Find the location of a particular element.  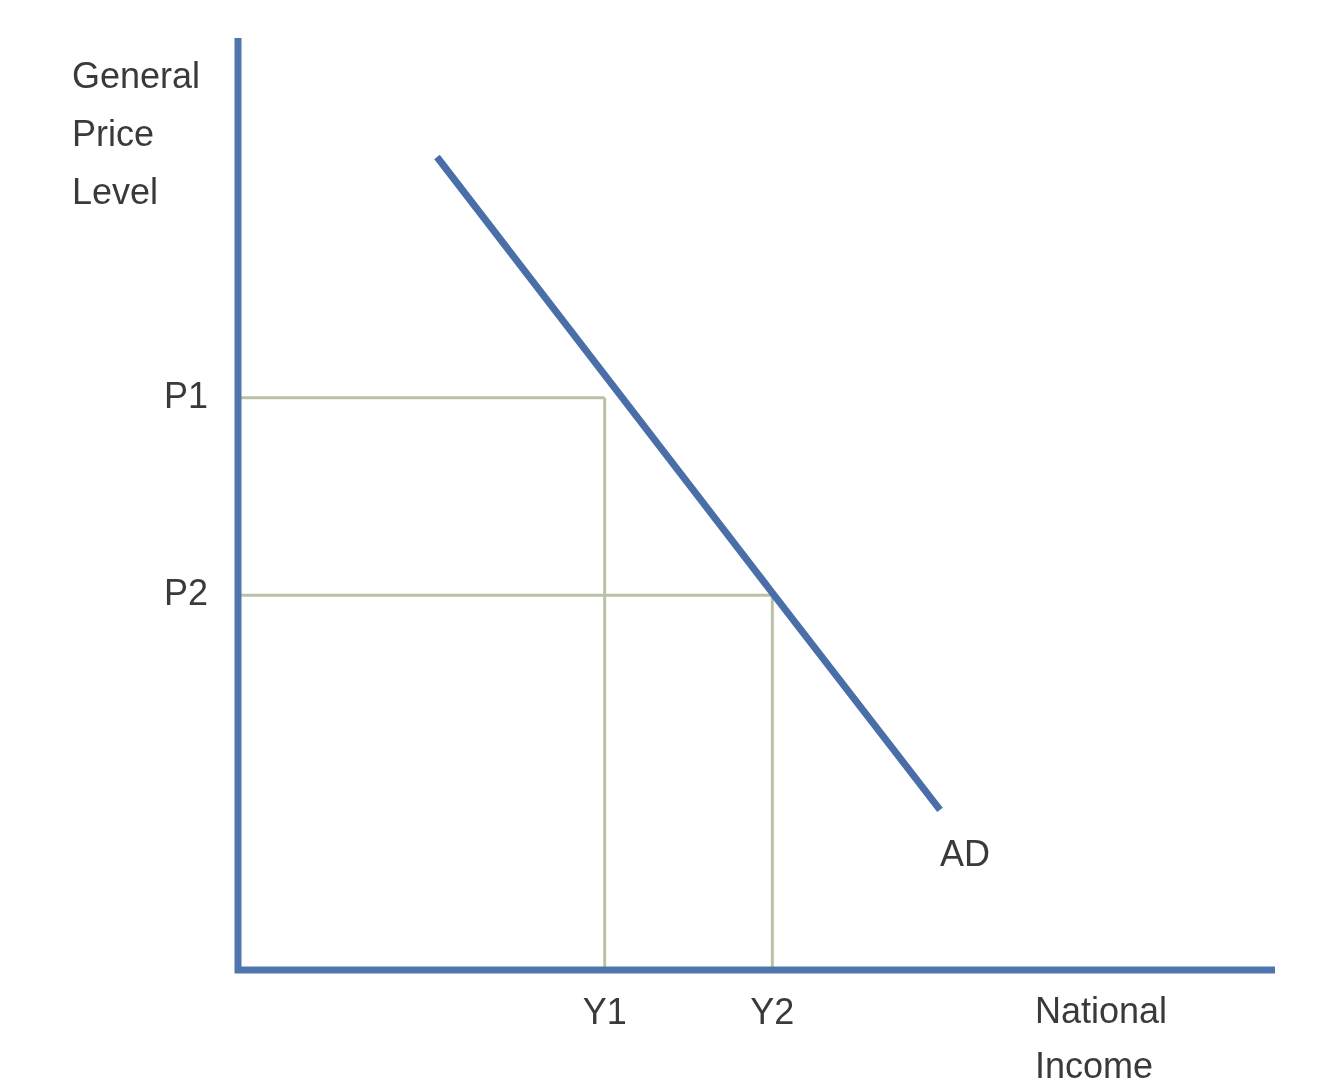

x-axis-title: National Income is located at coordinates (1101, 1037).